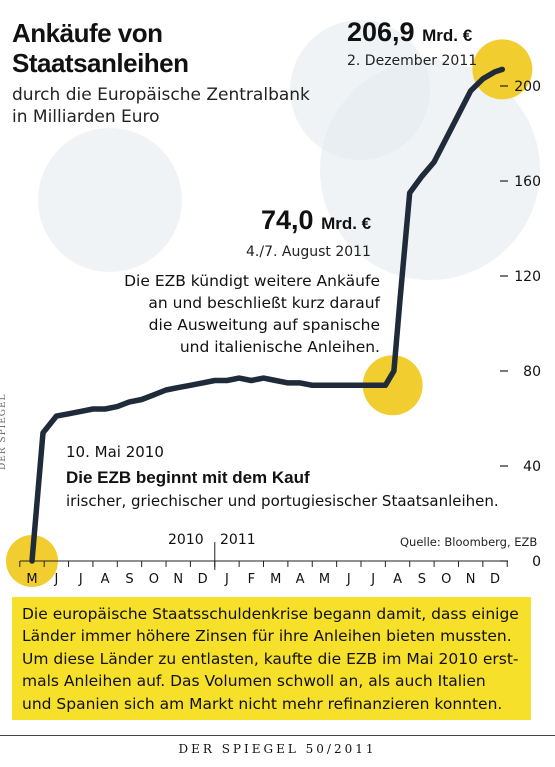  What do you see at coordinates (264, 325) in the screenshot?
I see `mid-annotation-line: die Ausweitung auf spanische` at bounding box center [264, 325].